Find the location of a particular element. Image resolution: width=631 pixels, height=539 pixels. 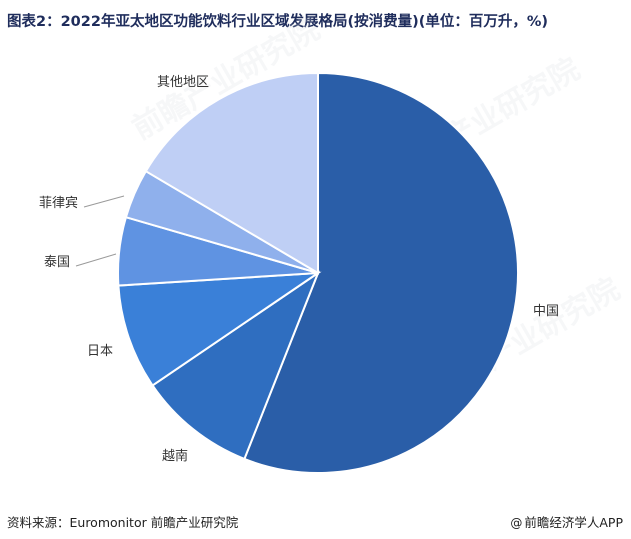

slice-label-1: 越南 is located at coordinates (175, 456).